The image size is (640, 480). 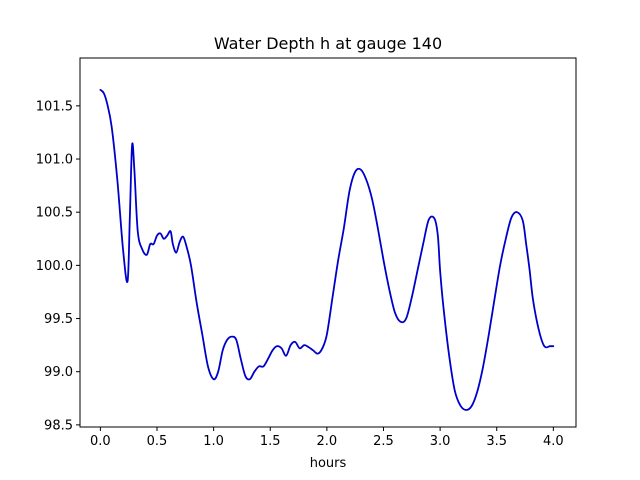 What do you see at coordinates (213, 441) in the screenshot?
I see `x-tick-label: 1.0` at bounding box center [213, 441].